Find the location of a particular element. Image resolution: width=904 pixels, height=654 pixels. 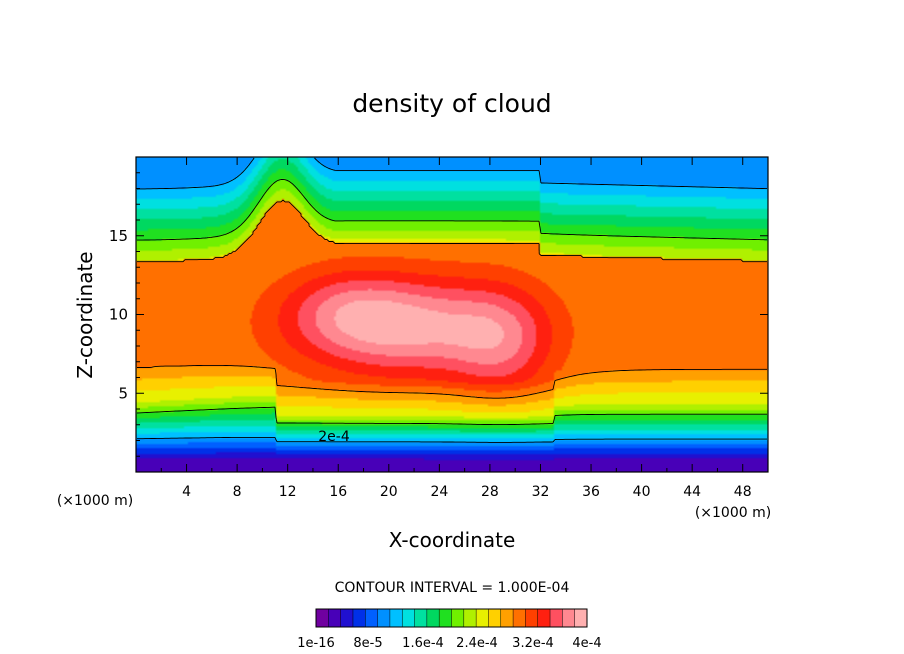

x-tick-label: 28 is located at coordinates (490, 492).